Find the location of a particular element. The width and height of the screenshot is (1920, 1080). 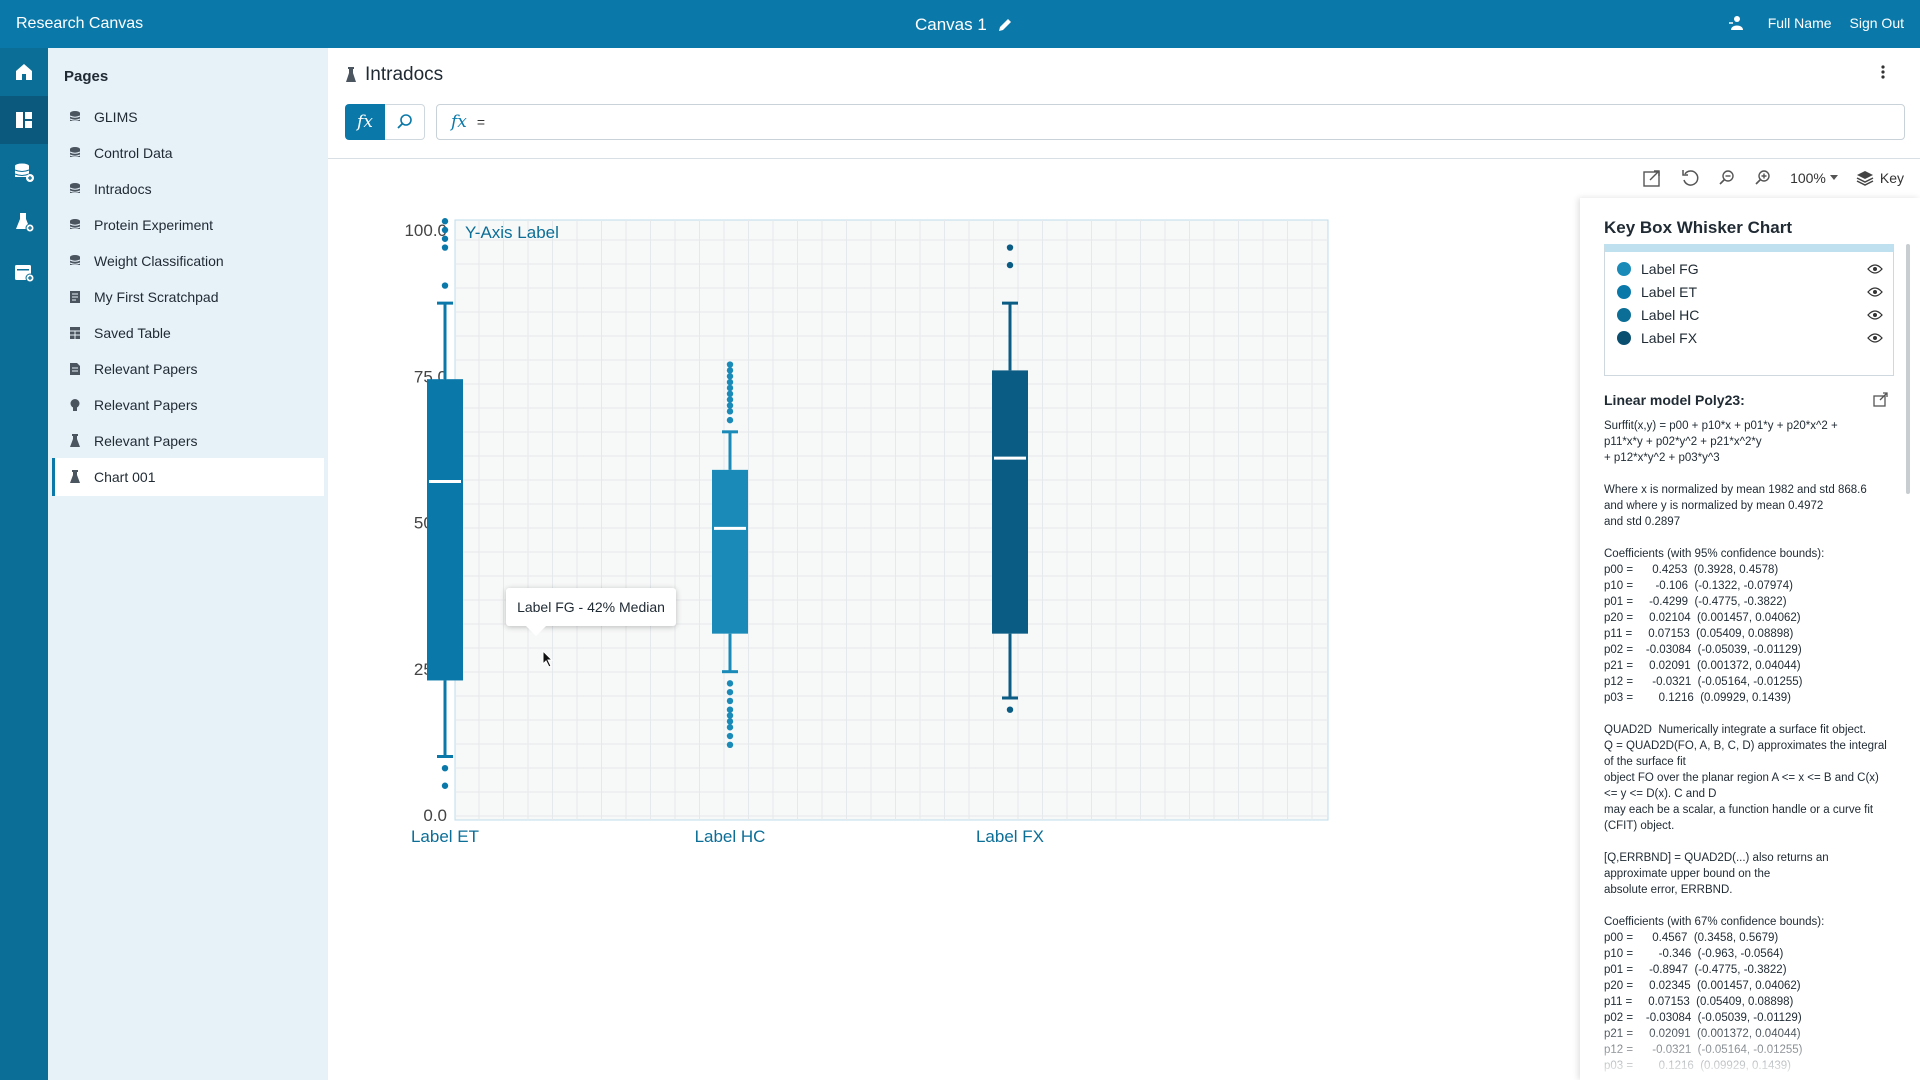

expand-icon is located at coordinates (1652, 178).